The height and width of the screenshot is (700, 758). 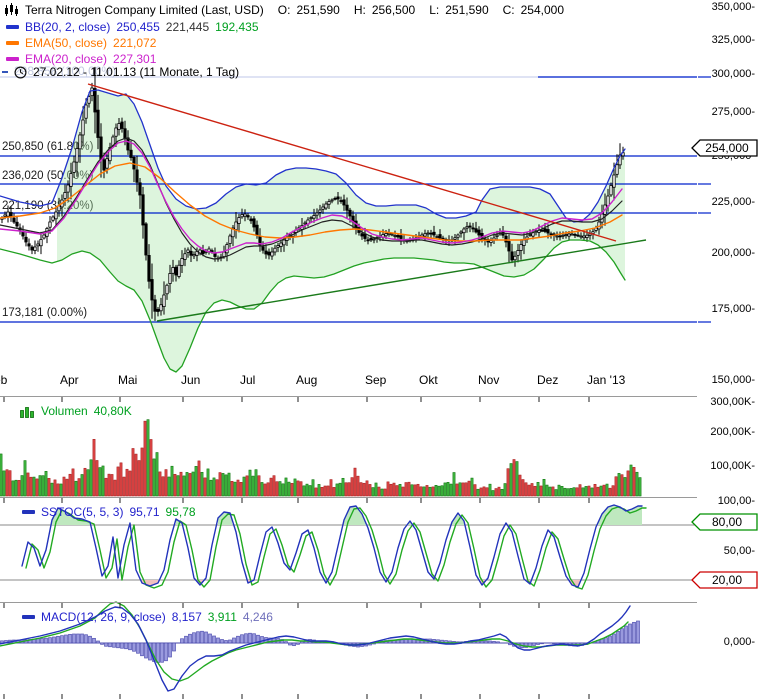 What do you see at coordinates (112, 411) in the screenshot?
I see `volume-value: 40,80K` at bounding box center [112, 411].